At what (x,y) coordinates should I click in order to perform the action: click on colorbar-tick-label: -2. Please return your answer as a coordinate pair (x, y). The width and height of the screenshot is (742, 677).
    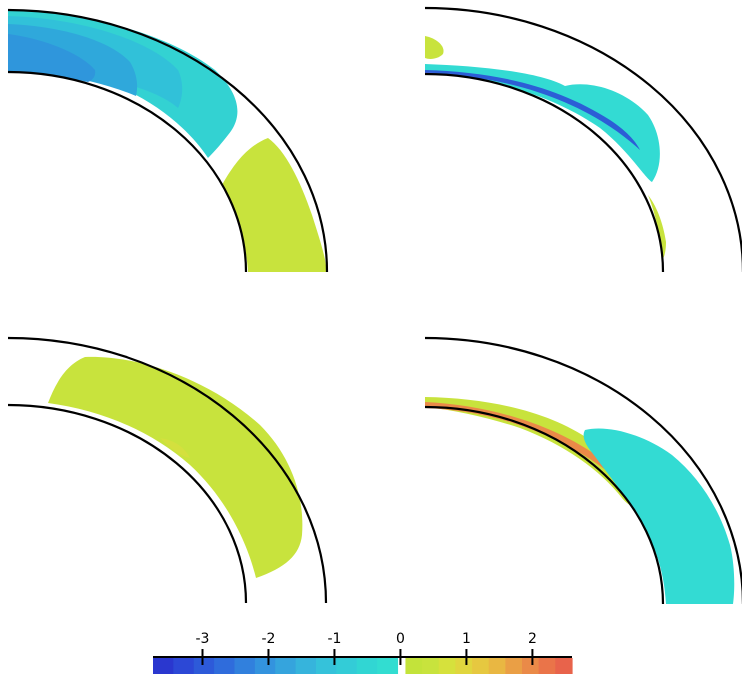
    Looking at the image, I should click on (268, 639).